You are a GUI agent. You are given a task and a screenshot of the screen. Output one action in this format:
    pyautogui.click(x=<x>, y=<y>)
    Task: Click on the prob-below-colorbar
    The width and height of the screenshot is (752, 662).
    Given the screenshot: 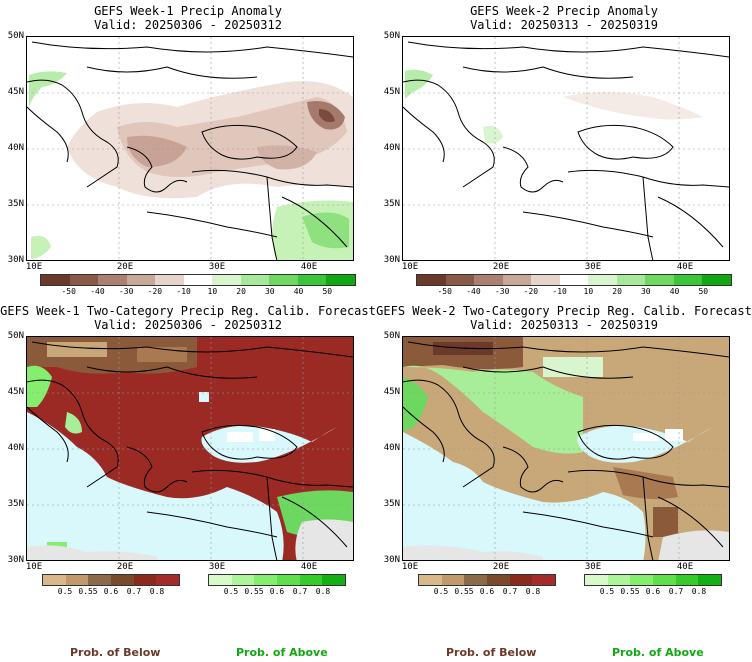 What is the action you would take?
    pyautogui.click(x=111, y=580)
    